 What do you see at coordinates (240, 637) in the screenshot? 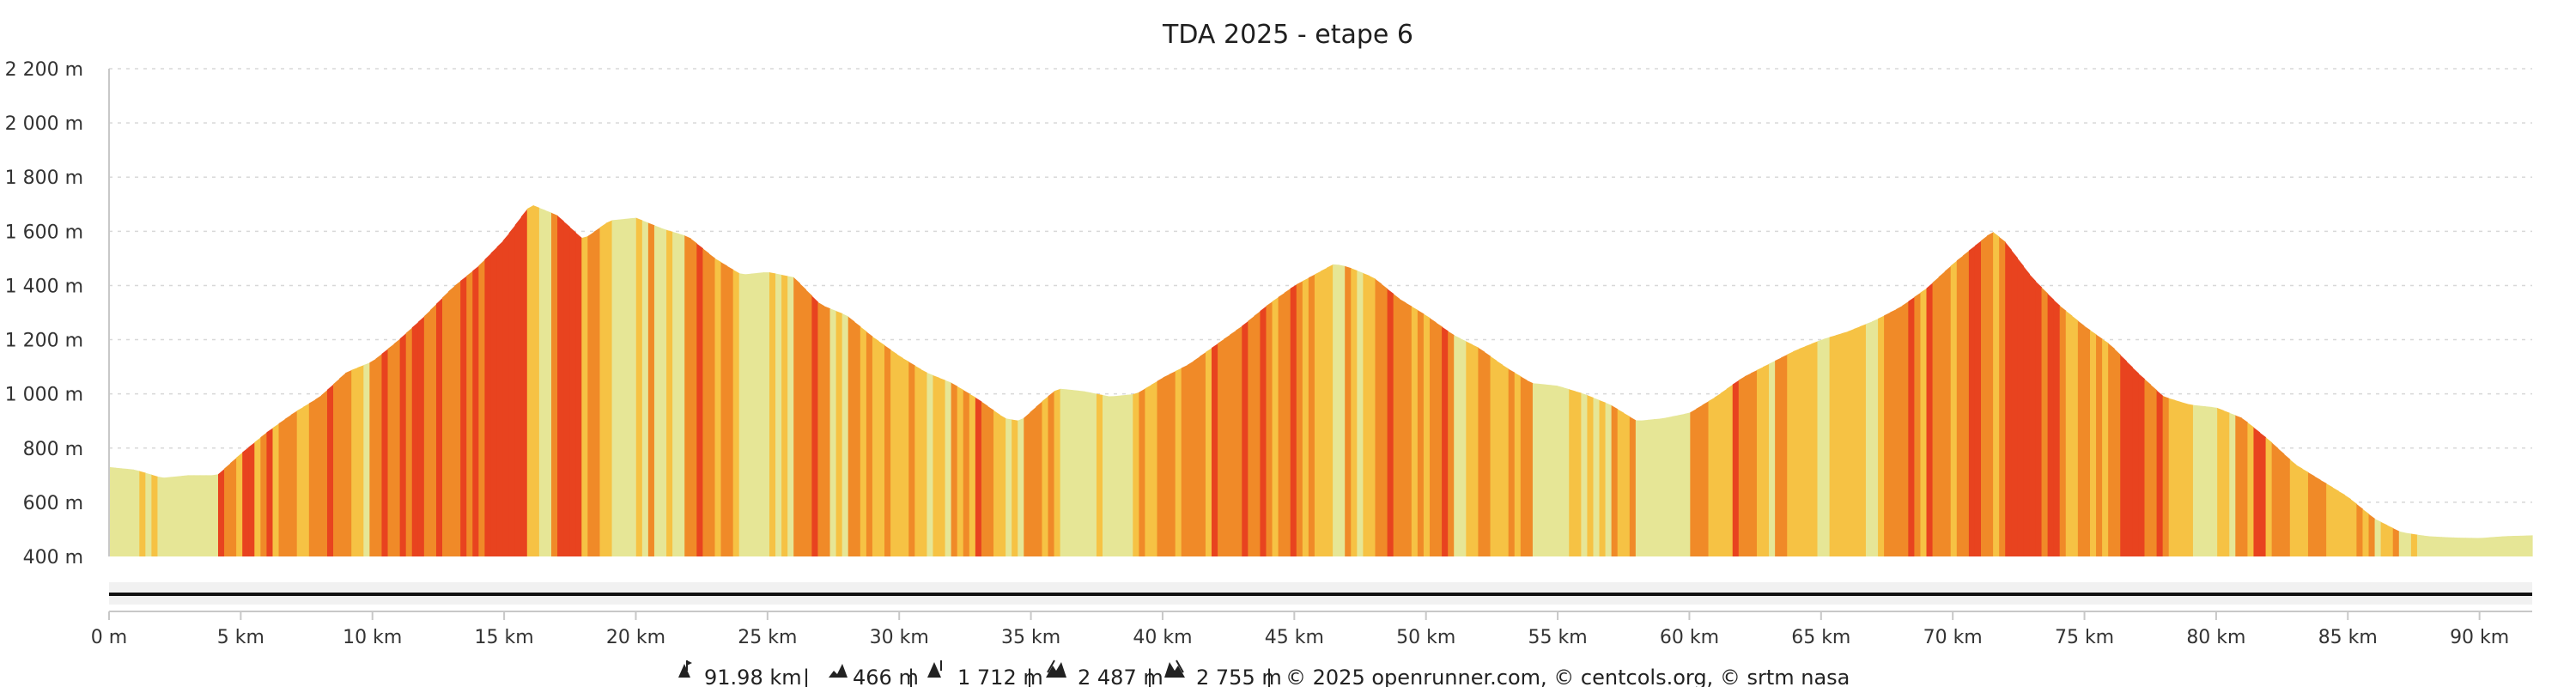
I see `x-tick-label: 5 km` at bounding box center [240, 637].